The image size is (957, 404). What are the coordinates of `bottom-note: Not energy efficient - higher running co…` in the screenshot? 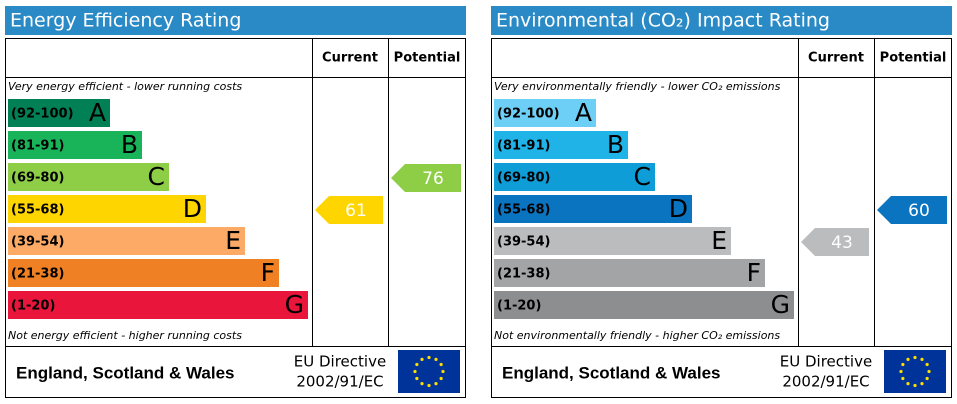 It's located at (125, 335).